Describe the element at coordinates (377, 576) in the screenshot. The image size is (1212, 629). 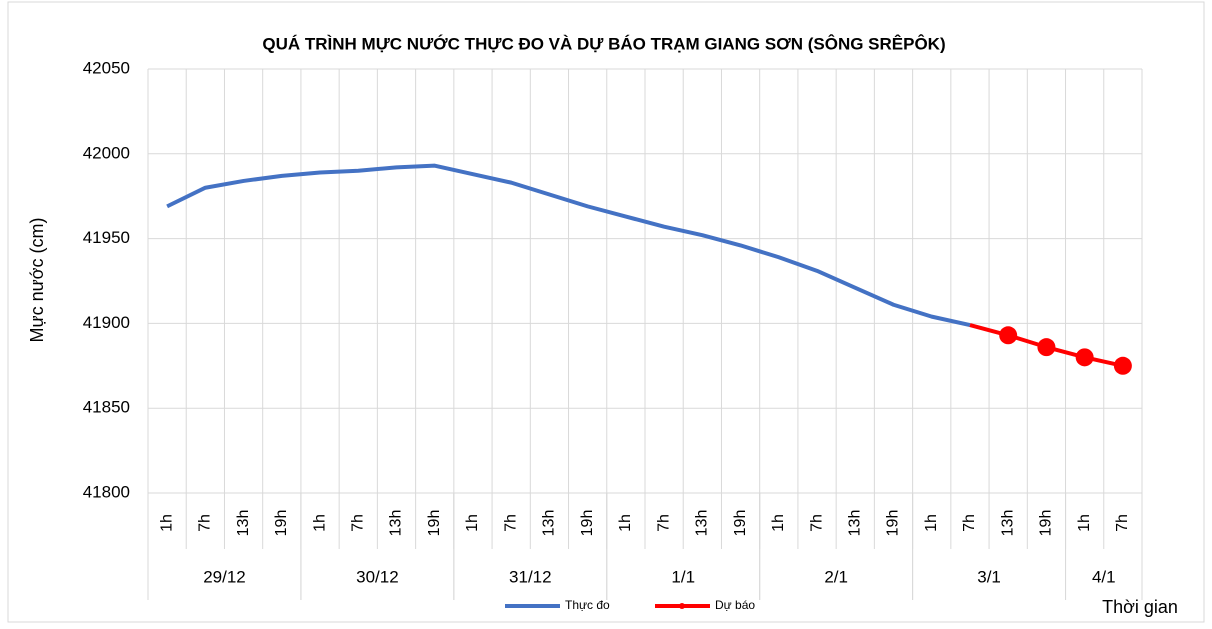
I see `group-label: 30/12` at that location.